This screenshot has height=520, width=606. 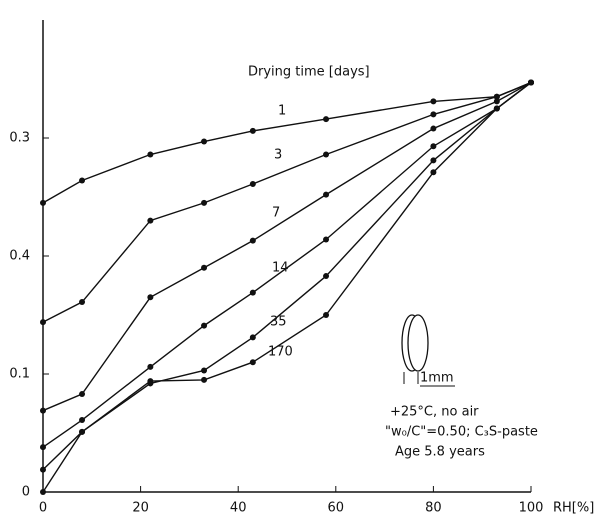 What do you see at coordinates (573, 508) in the screenshot?
I see `x-axis-label: RH[%]` at bounding box center [573, 508].